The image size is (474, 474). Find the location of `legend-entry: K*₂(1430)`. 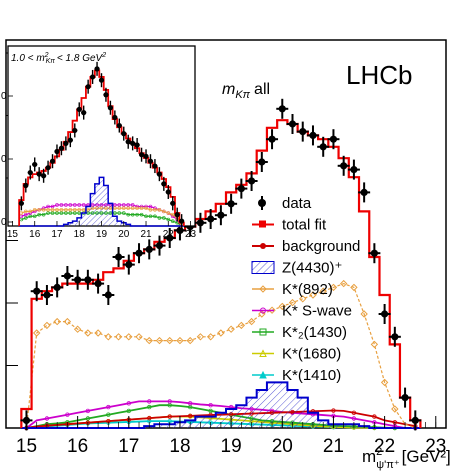

legend-entry: K*₂(1430) is located at coordinates (299, 332).